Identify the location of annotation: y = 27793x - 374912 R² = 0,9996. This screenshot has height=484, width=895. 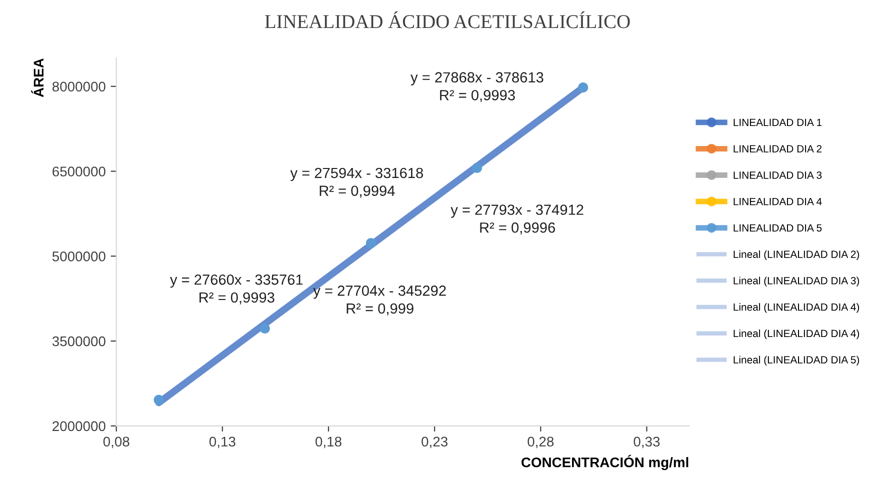
(517, 219).